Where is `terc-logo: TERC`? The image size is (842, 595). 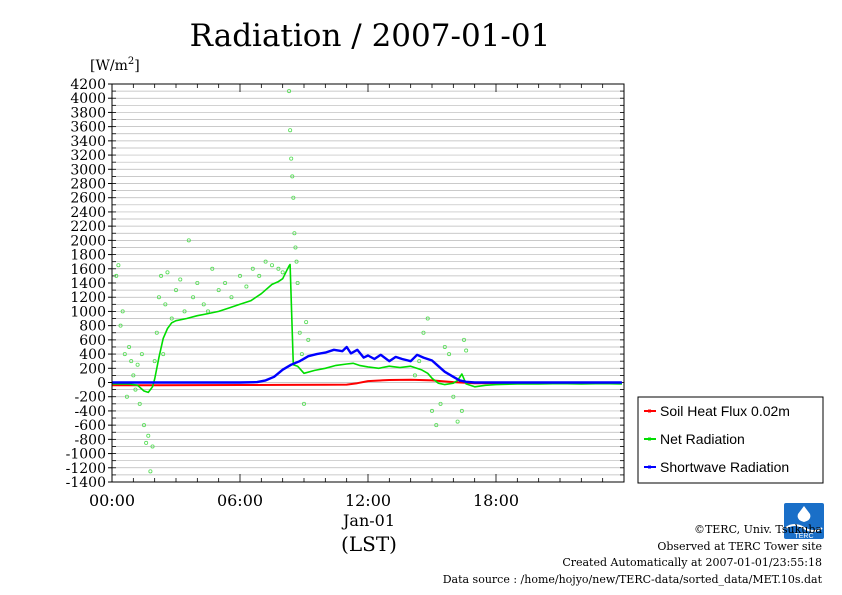 terc-logo: TERC is located at coordinates (804, 521).